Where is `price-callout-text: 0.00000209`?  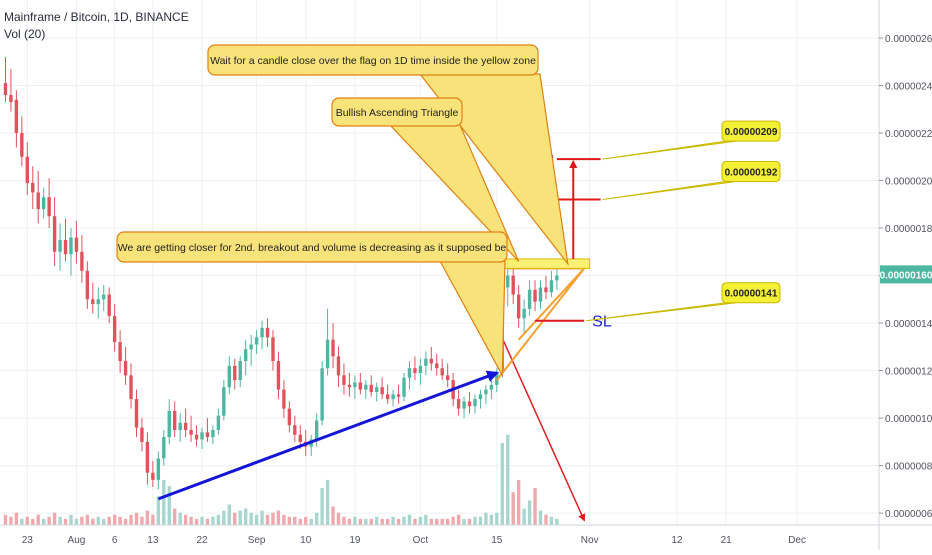 price-callout-text: 0.00000209 is located at coordinates (751, 132).